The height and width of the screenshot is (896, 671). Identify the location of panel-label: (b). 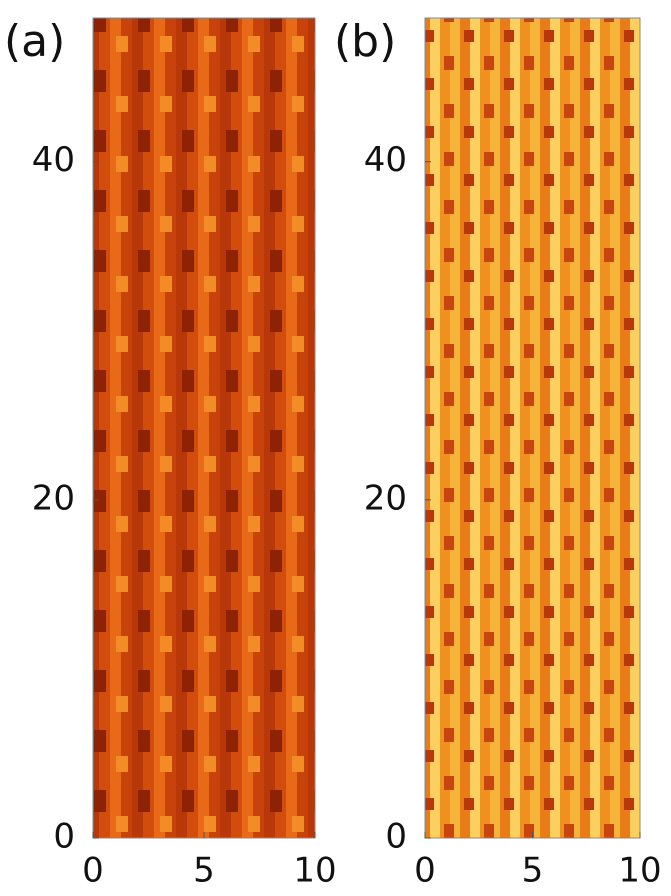
(365, 41).